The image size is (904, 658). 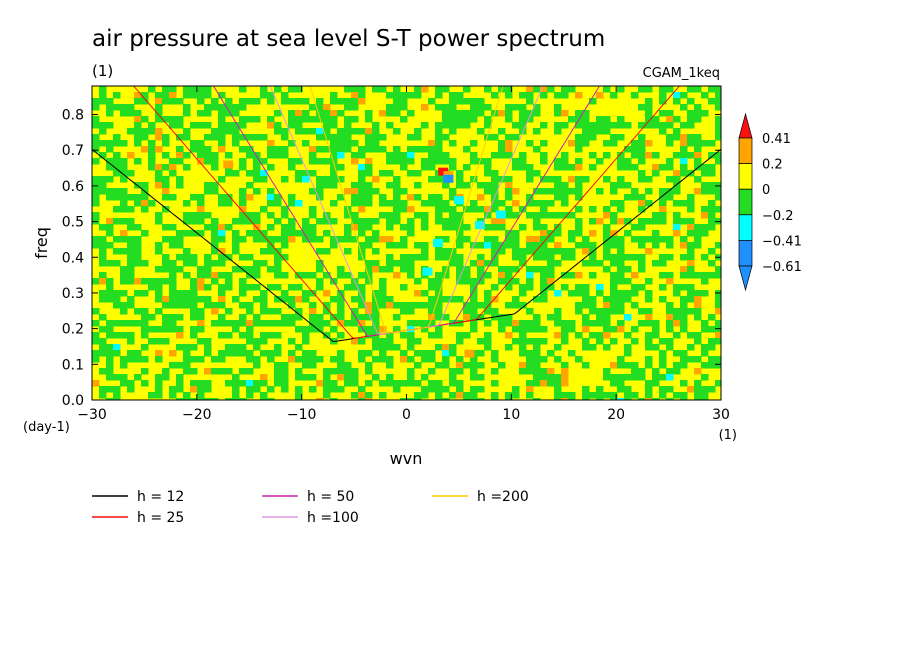 I want to click on x-tick-label: −10, so click(x=302, y=415).